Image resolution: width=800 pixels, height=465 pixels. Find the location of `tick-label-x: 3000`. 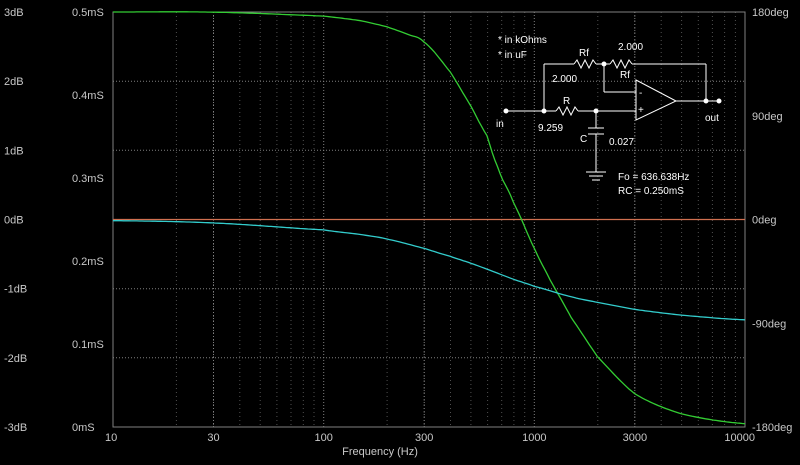

tick-label-x: 3000 is located at coordinates (635, 438).